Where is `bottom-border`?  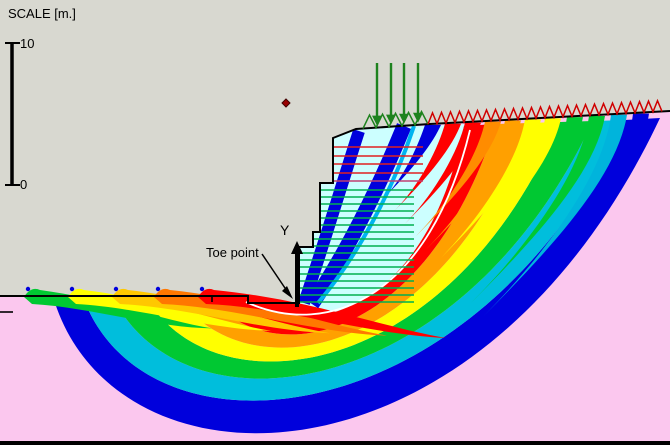 bottom-border is located at coordinates (335, 443).